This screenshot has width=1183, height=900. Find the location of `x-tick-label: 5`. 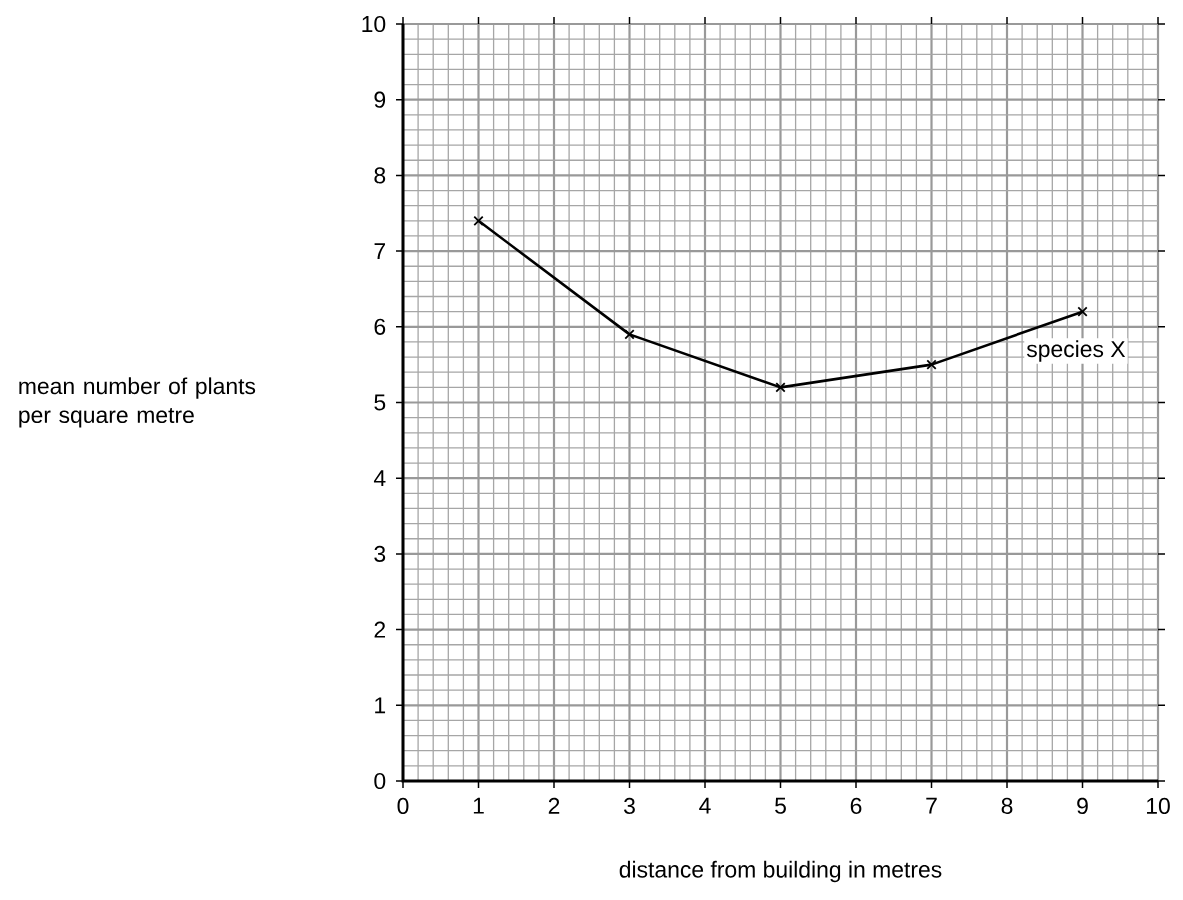

x-tick-label: 5 is located at coordinates (780, 805).